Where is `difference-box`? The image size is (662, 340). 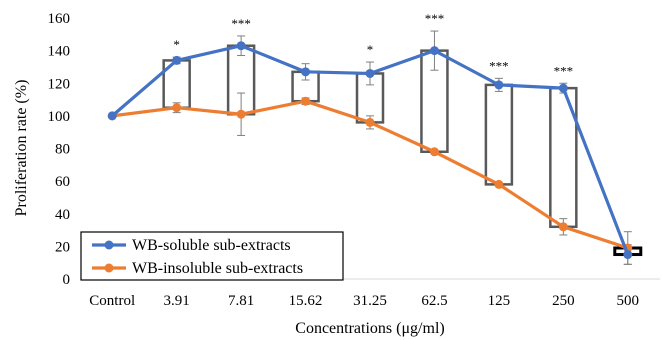 difference-box is located at coordinates (499, 134).